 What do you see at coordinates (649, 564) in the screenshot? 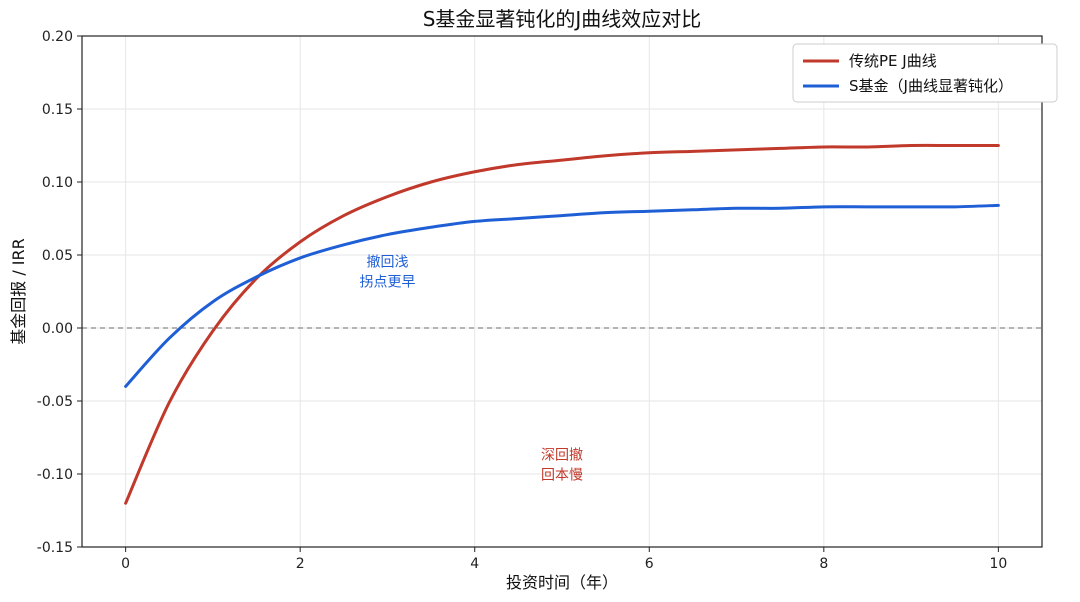
I see `x-tick-label: 6` at bounding box center [649, 564].